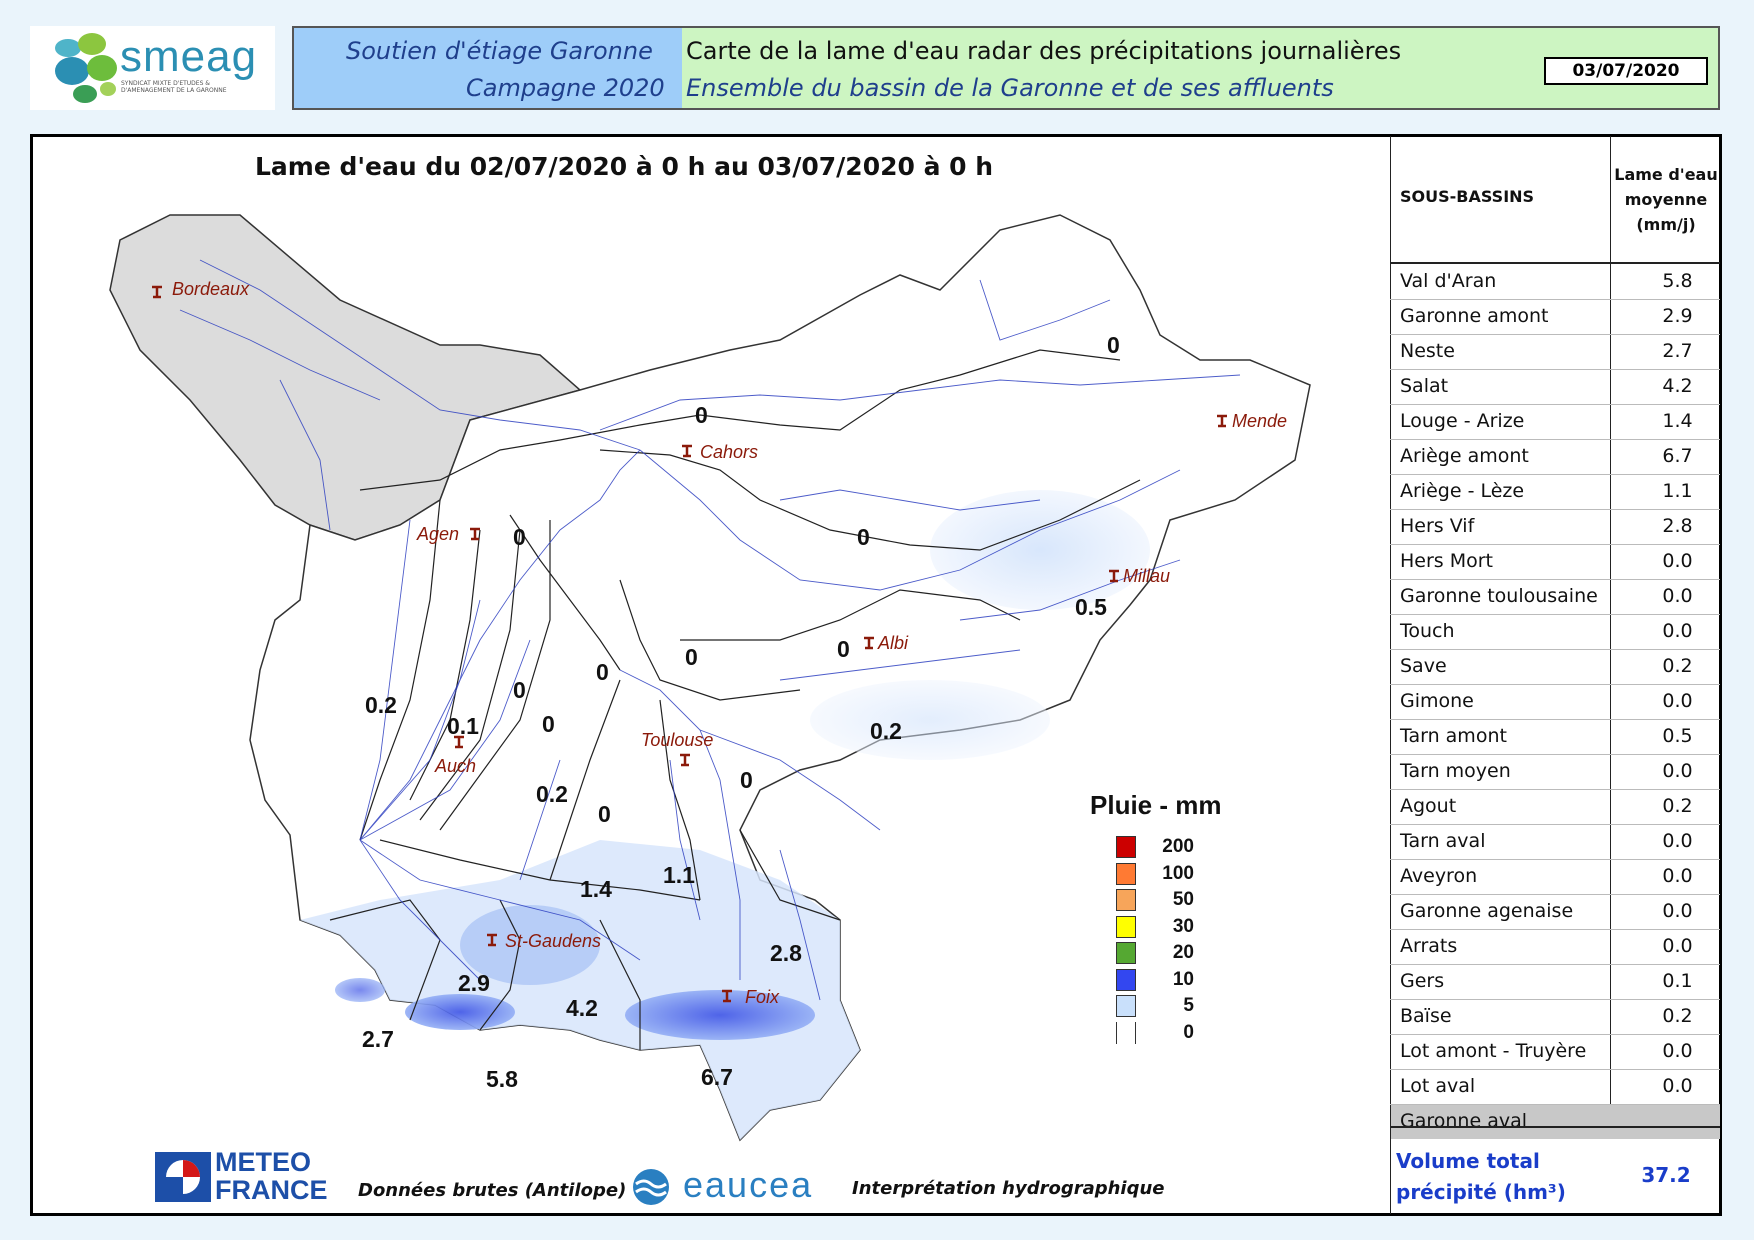  Describe the element at coordinates (1555, 1121) in the screenshot. I see `table-row-highlight` at that location.